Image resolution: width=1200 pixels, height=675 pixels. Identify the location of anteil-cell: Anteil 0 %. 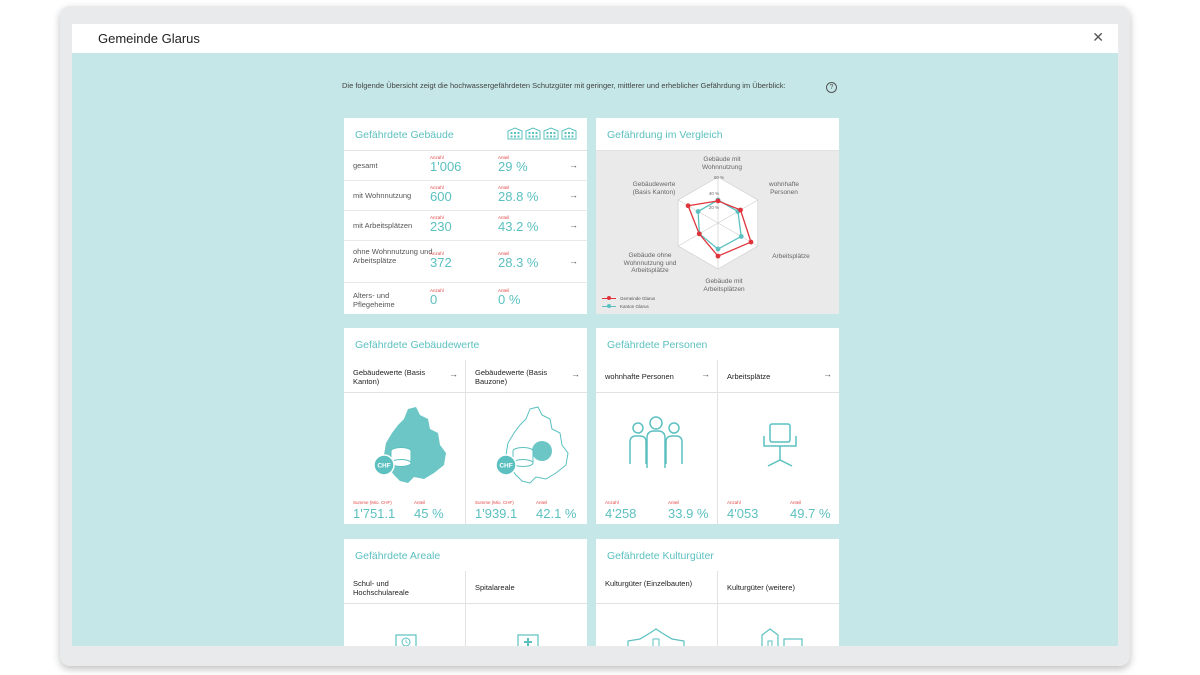
(509, 297).